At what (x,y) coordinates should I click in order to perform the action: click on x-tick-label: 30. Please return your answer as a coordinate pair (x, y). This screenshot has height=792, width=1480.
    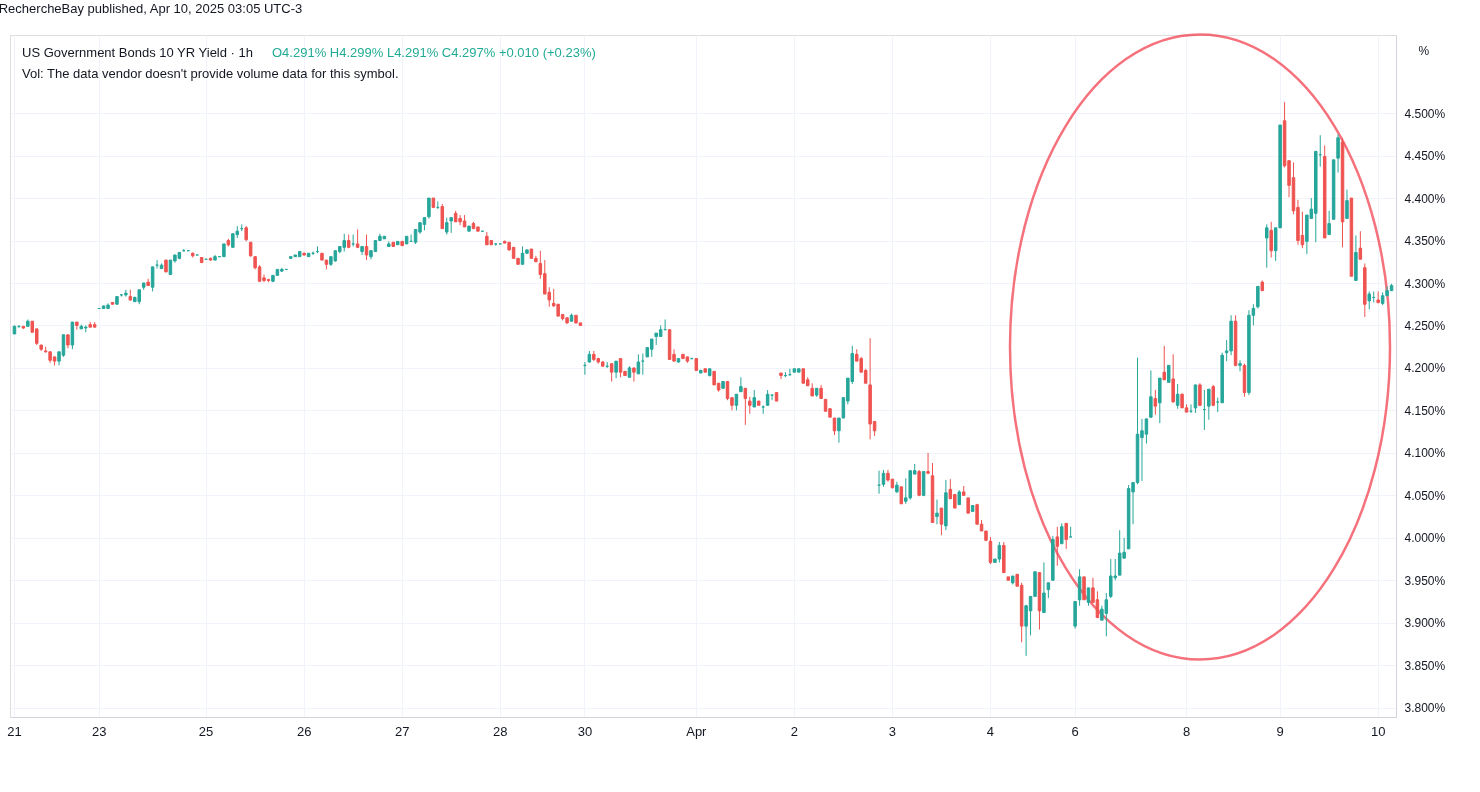
    Looking at the image, I should click on (585, 731).